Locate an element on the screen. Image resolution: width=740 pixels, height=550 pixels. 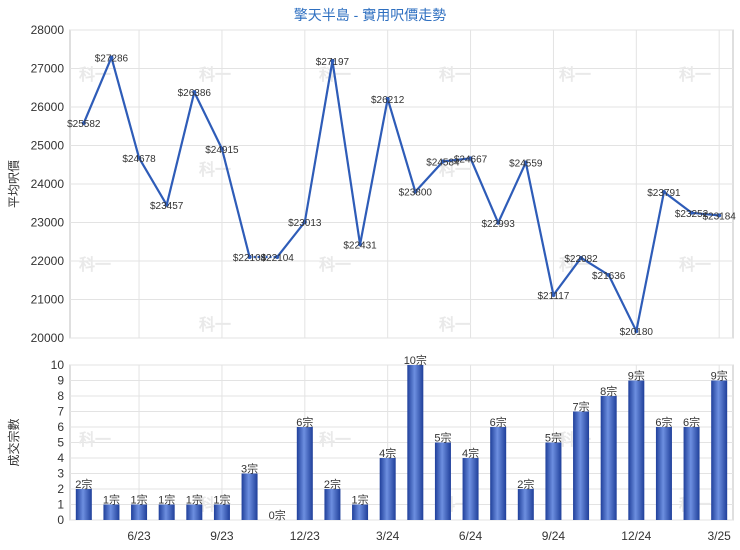
y-tick-label: 28000 is located at coordinates (48, 30).